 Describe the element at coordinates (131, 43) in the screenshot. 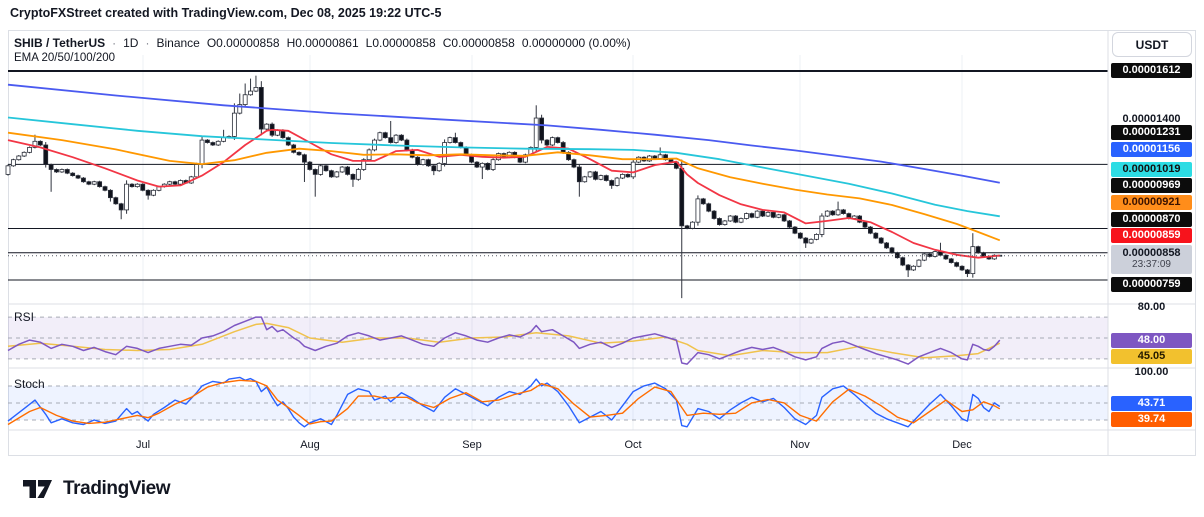

I see `interval-value: 1D` at that location.